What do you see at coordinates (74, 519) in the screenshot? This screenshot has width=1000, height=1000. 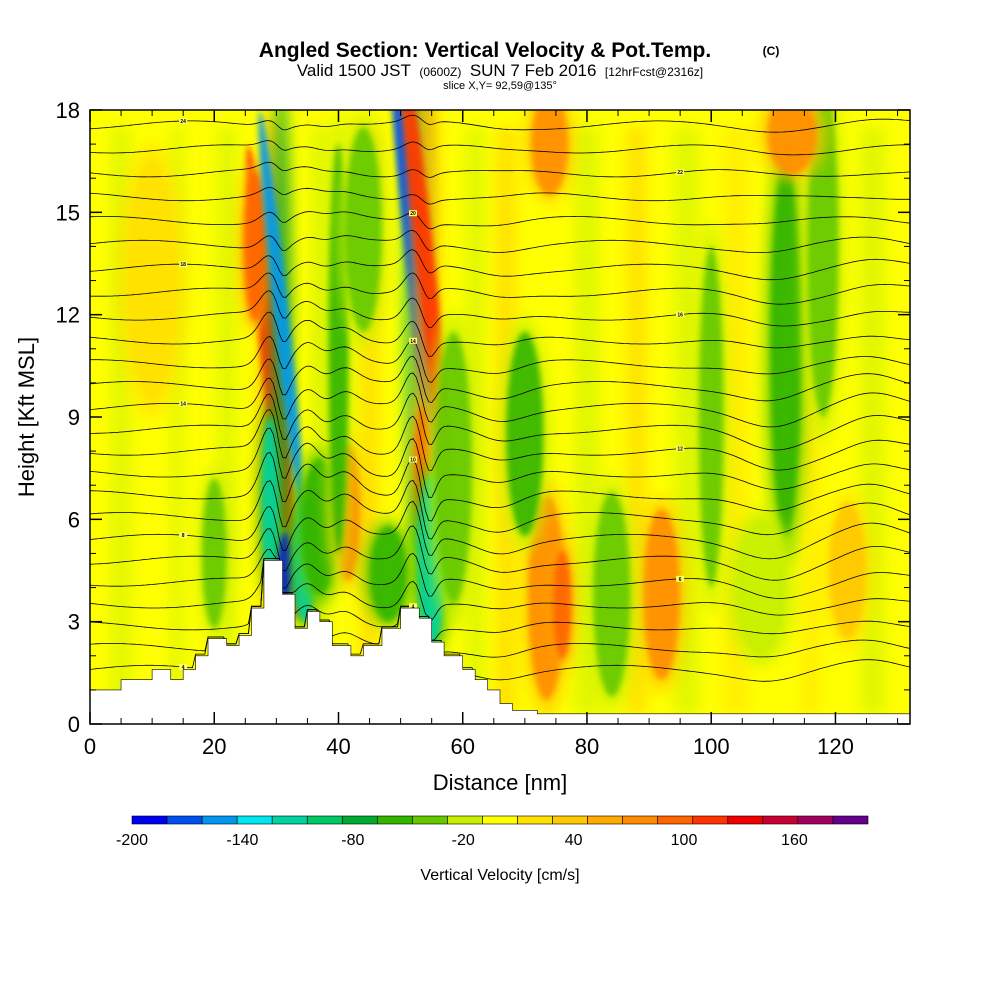 I see `y-tick-label: 6` at bounding box center [74, 519].